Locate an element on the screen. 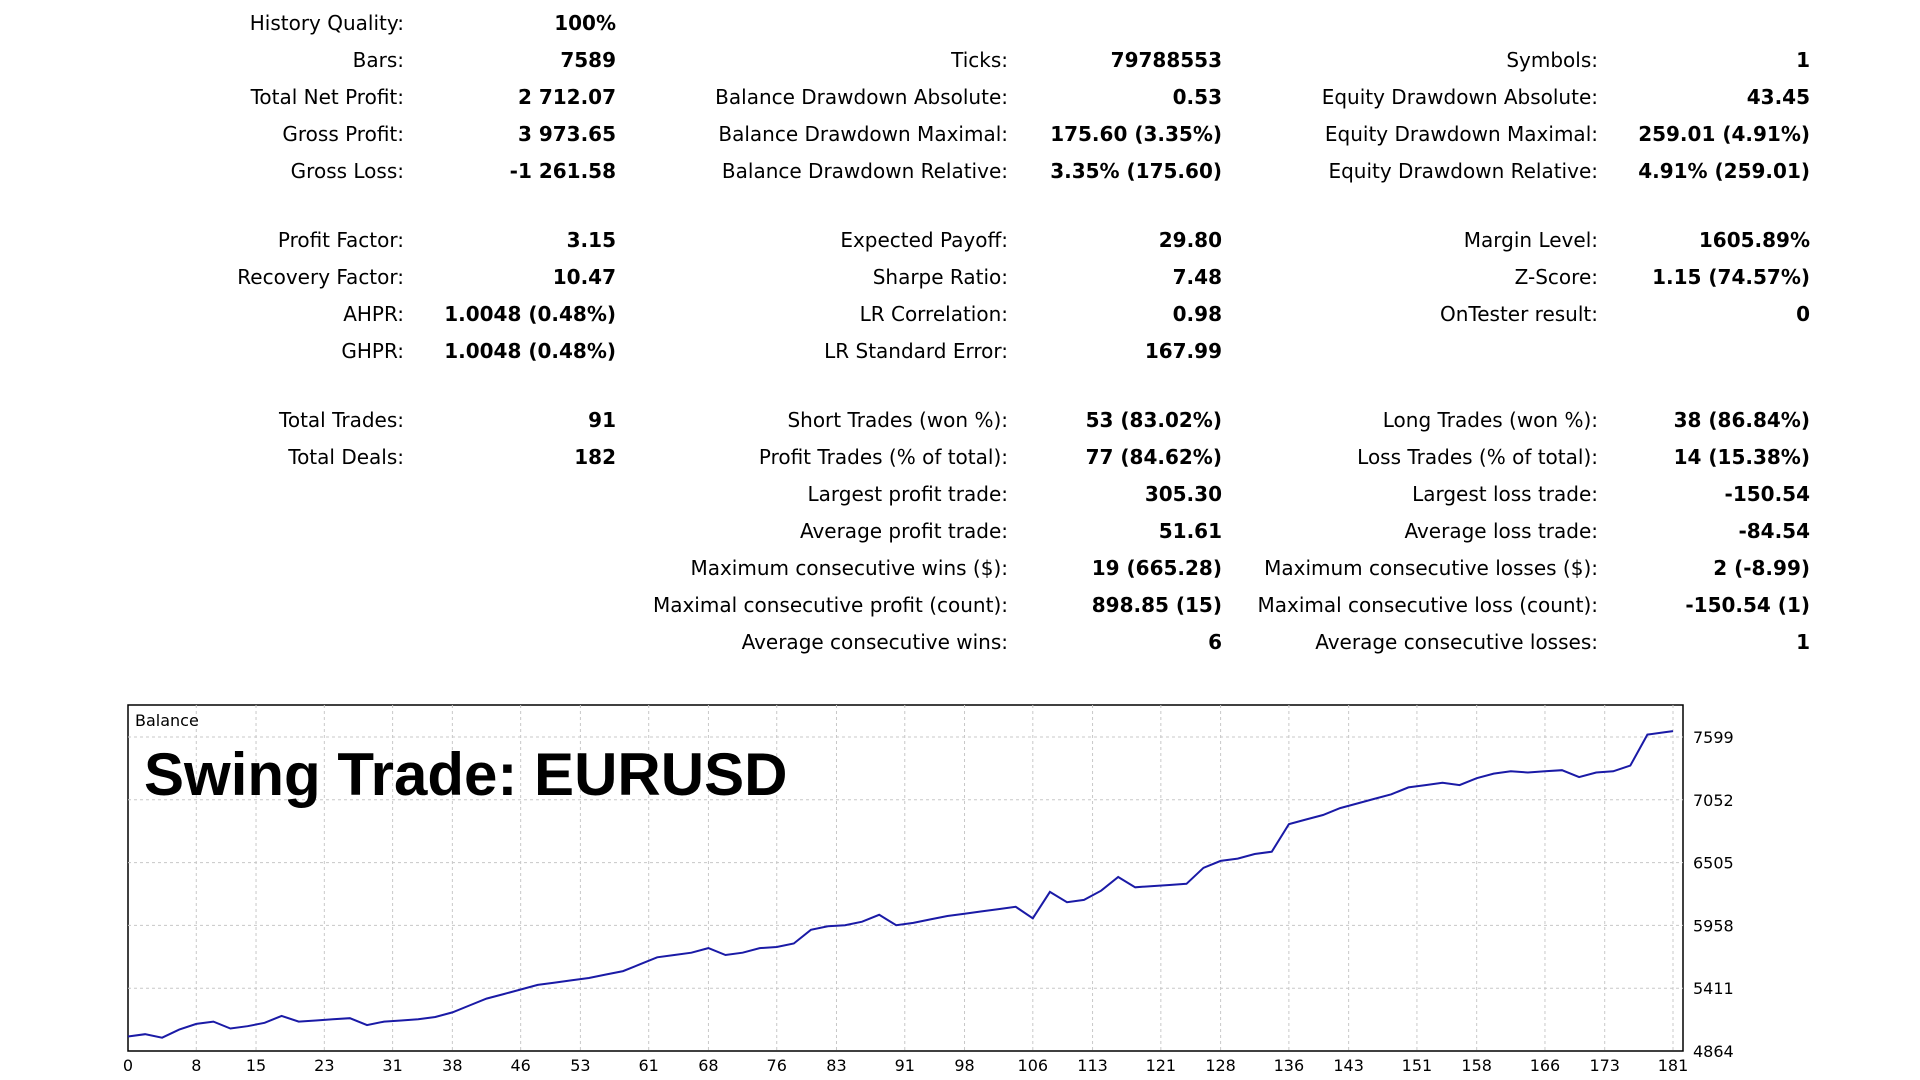  x-tick-label: 61 is located at coordinates (649, 1065).